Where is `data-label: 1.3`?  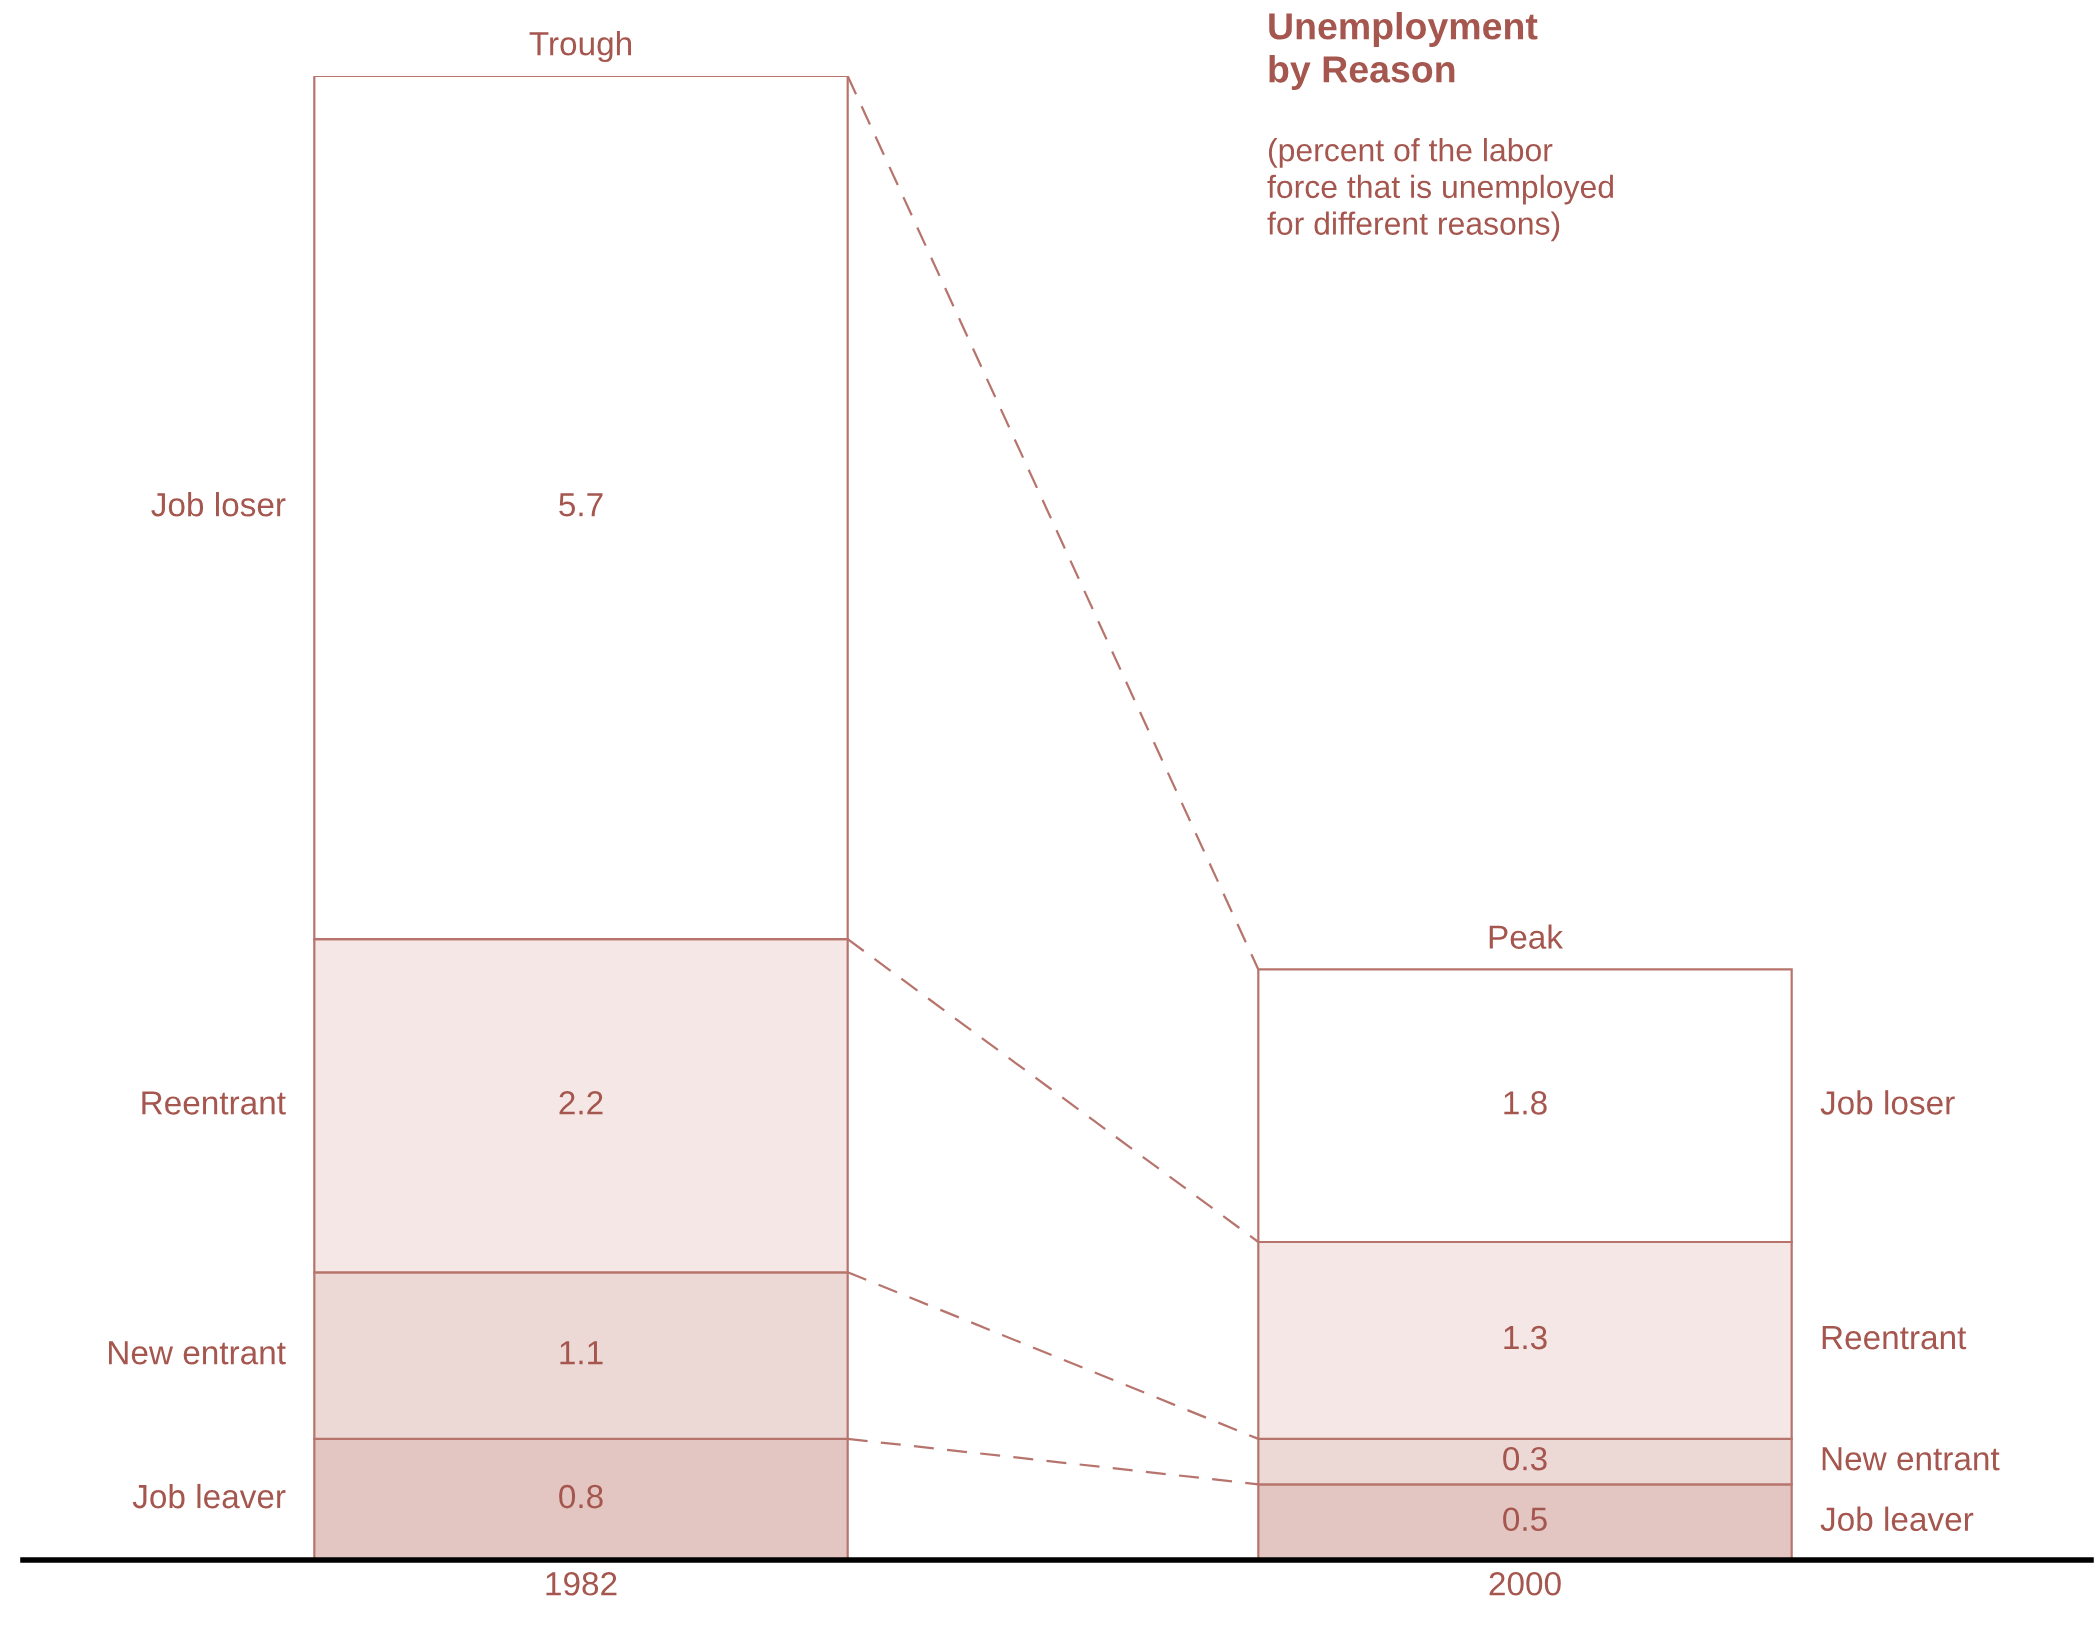 data-label: 1.3 is located at coordinates (1525, 1337).